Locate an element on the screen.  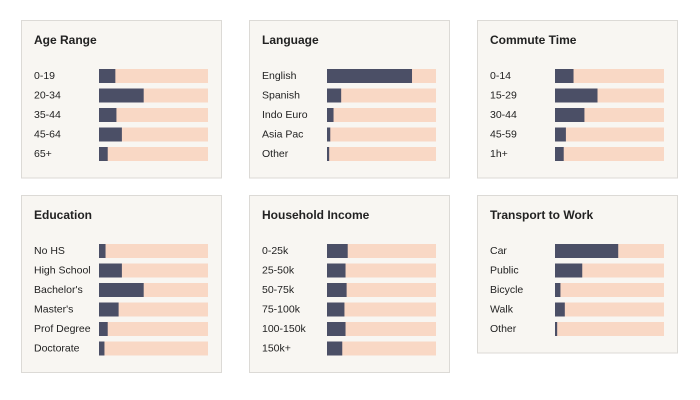
bar-label: Doctorate is located at coordinates (57, 348).